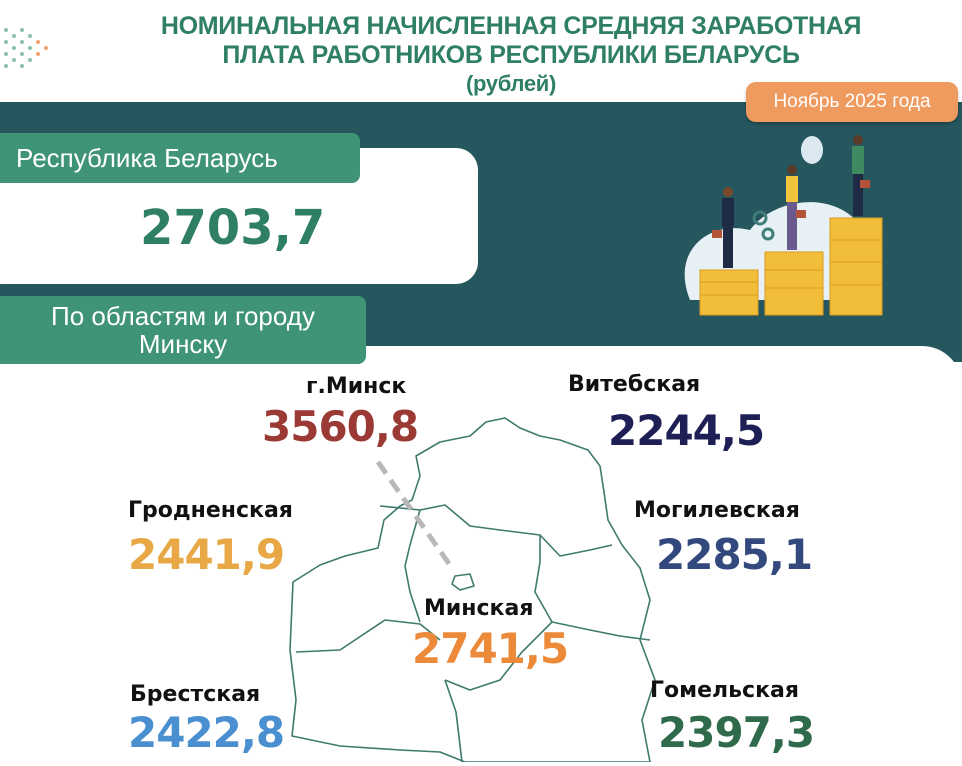 This screenshot has width=962, height=766. Describe the element at coordinates (543, 579) in the screenshot. I see `minsk-mogilev-border` at that location.